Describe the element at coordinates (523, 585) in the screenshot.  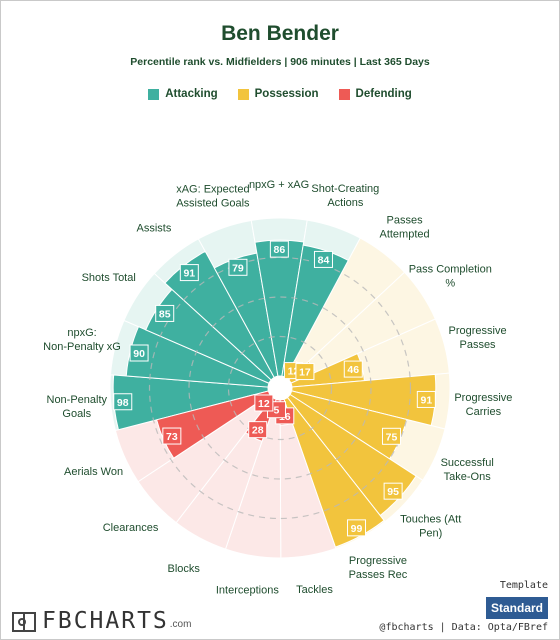
I see `template-label: Template` at that location.